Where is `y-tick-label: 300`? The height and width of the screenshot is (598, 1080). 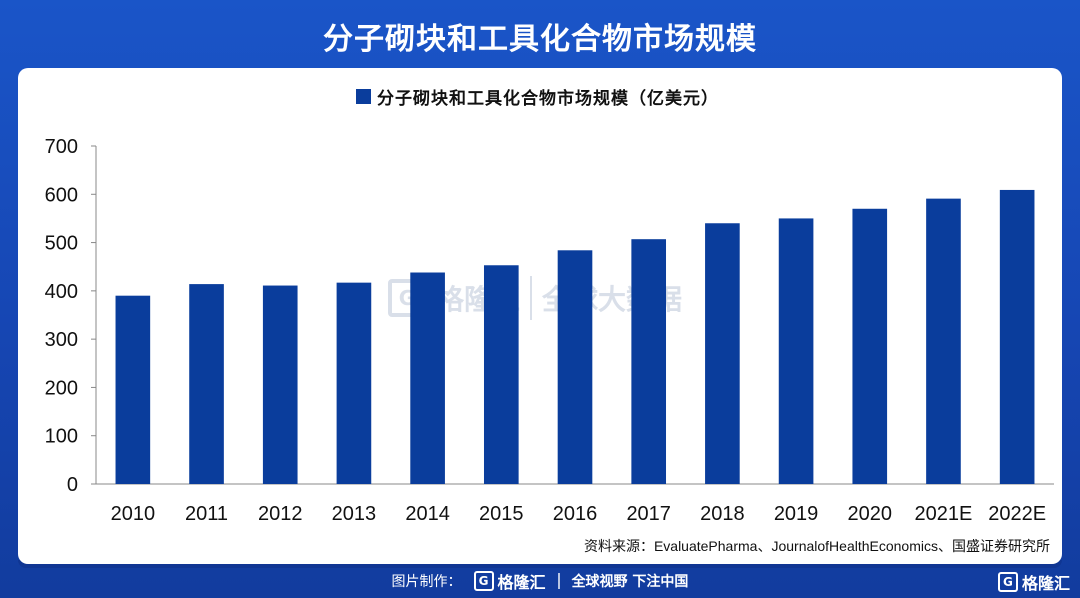 y-tick-label: 300 is located at coordinates (61, 340).